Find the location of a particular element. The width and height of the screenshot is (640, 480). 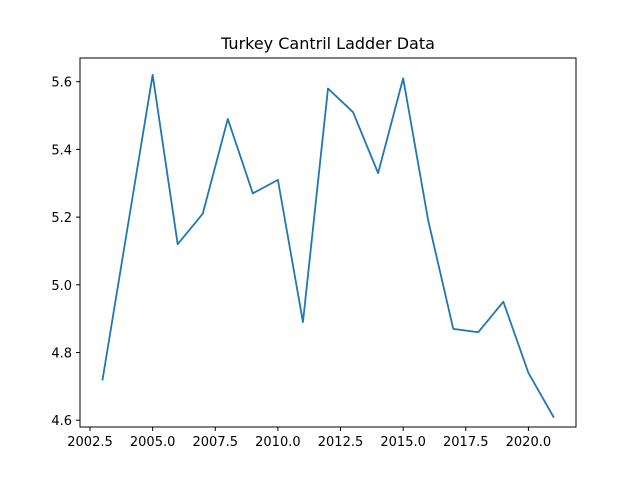

x-tick-label: 2007.5 is located at coordinates (216, 442).